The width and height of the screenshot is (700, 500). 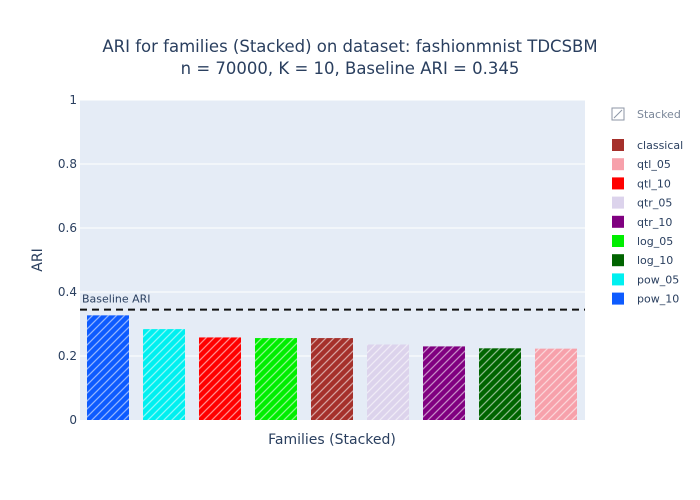 I want to click on legend-label: qtr_10, so click(x=654, y=222).